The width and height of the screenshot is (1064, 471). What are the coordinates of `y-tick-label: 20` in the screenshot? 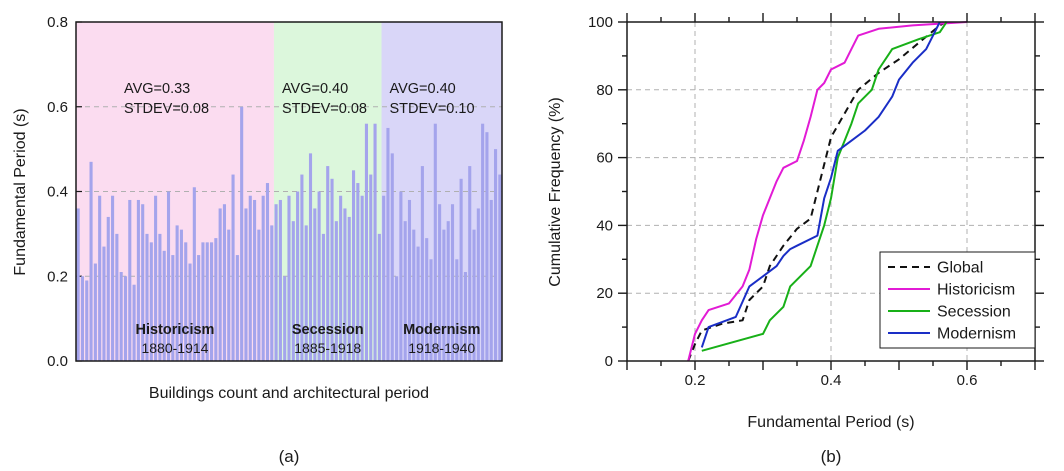 It's located at (604, 293).